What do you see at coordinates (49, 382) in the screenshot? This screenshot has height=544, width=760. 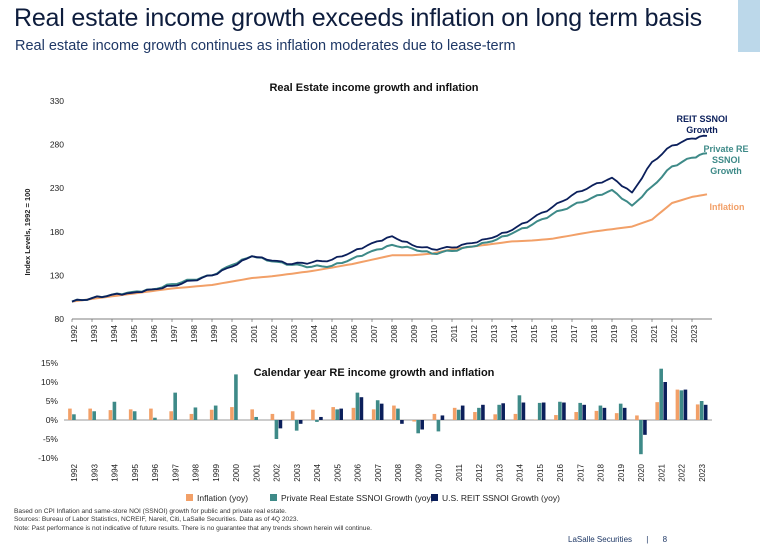 I see `bar-y-tick-label: 10%` at bounding box center [49, 382].